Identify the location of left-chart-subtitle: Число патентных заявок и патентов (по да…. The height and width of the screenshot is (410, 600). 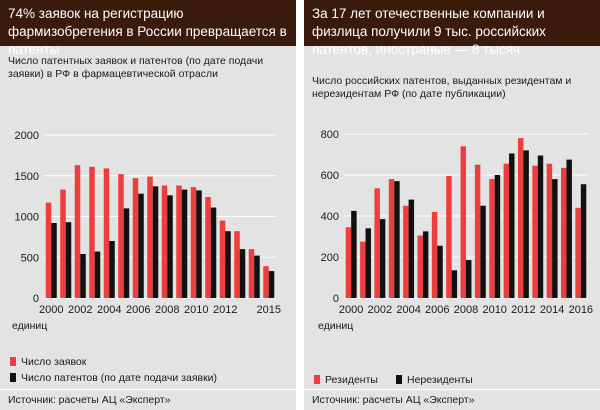
(136, 67).